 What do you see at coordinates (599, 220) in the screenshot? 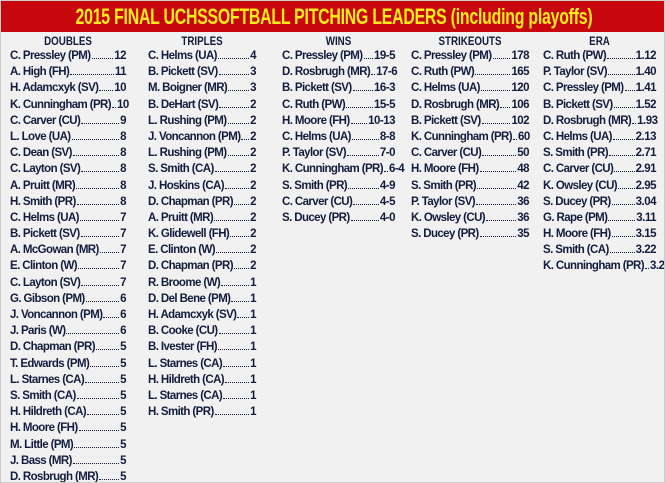
I see `leader-row: G. Rape (PM) 3.11` at bounding box center [599, 220].